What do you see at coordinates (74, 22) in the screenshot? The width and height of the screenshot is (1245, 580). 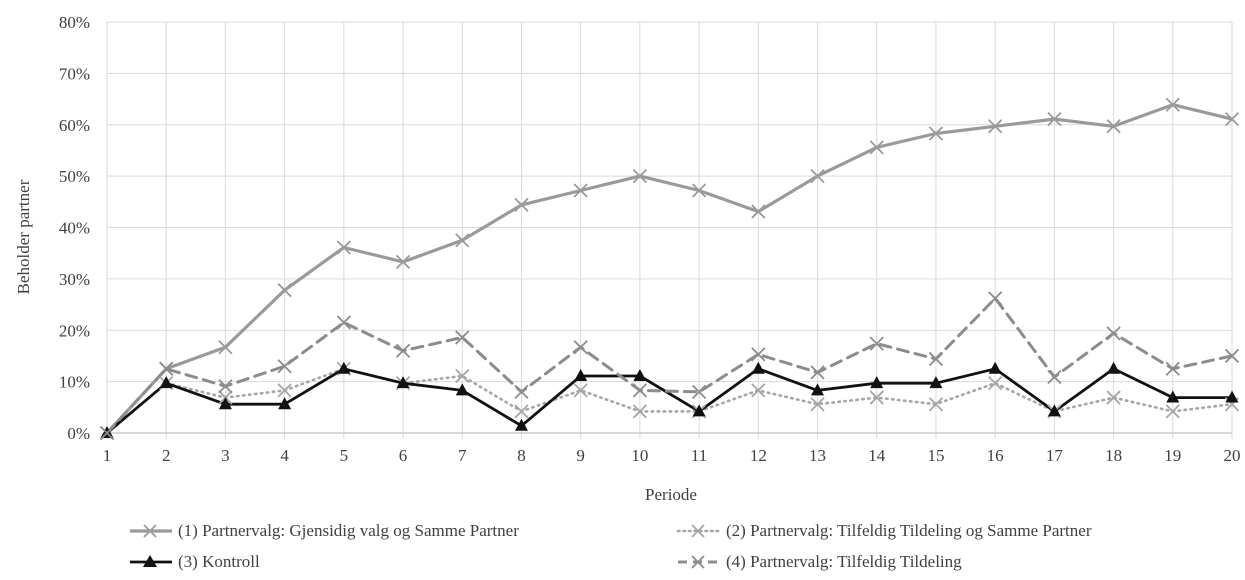 I see `y-tick-label: 80%` at bounding box center [74, 22].